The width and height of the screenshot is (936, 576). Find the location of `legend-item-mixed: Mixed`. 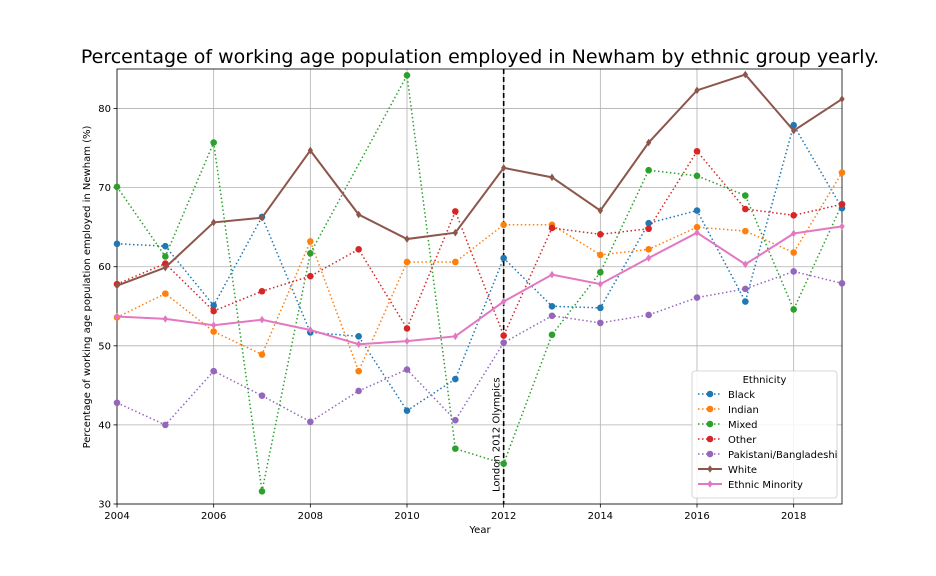

legend-item-mixed: Mixed is located at coordinates (728, 425).